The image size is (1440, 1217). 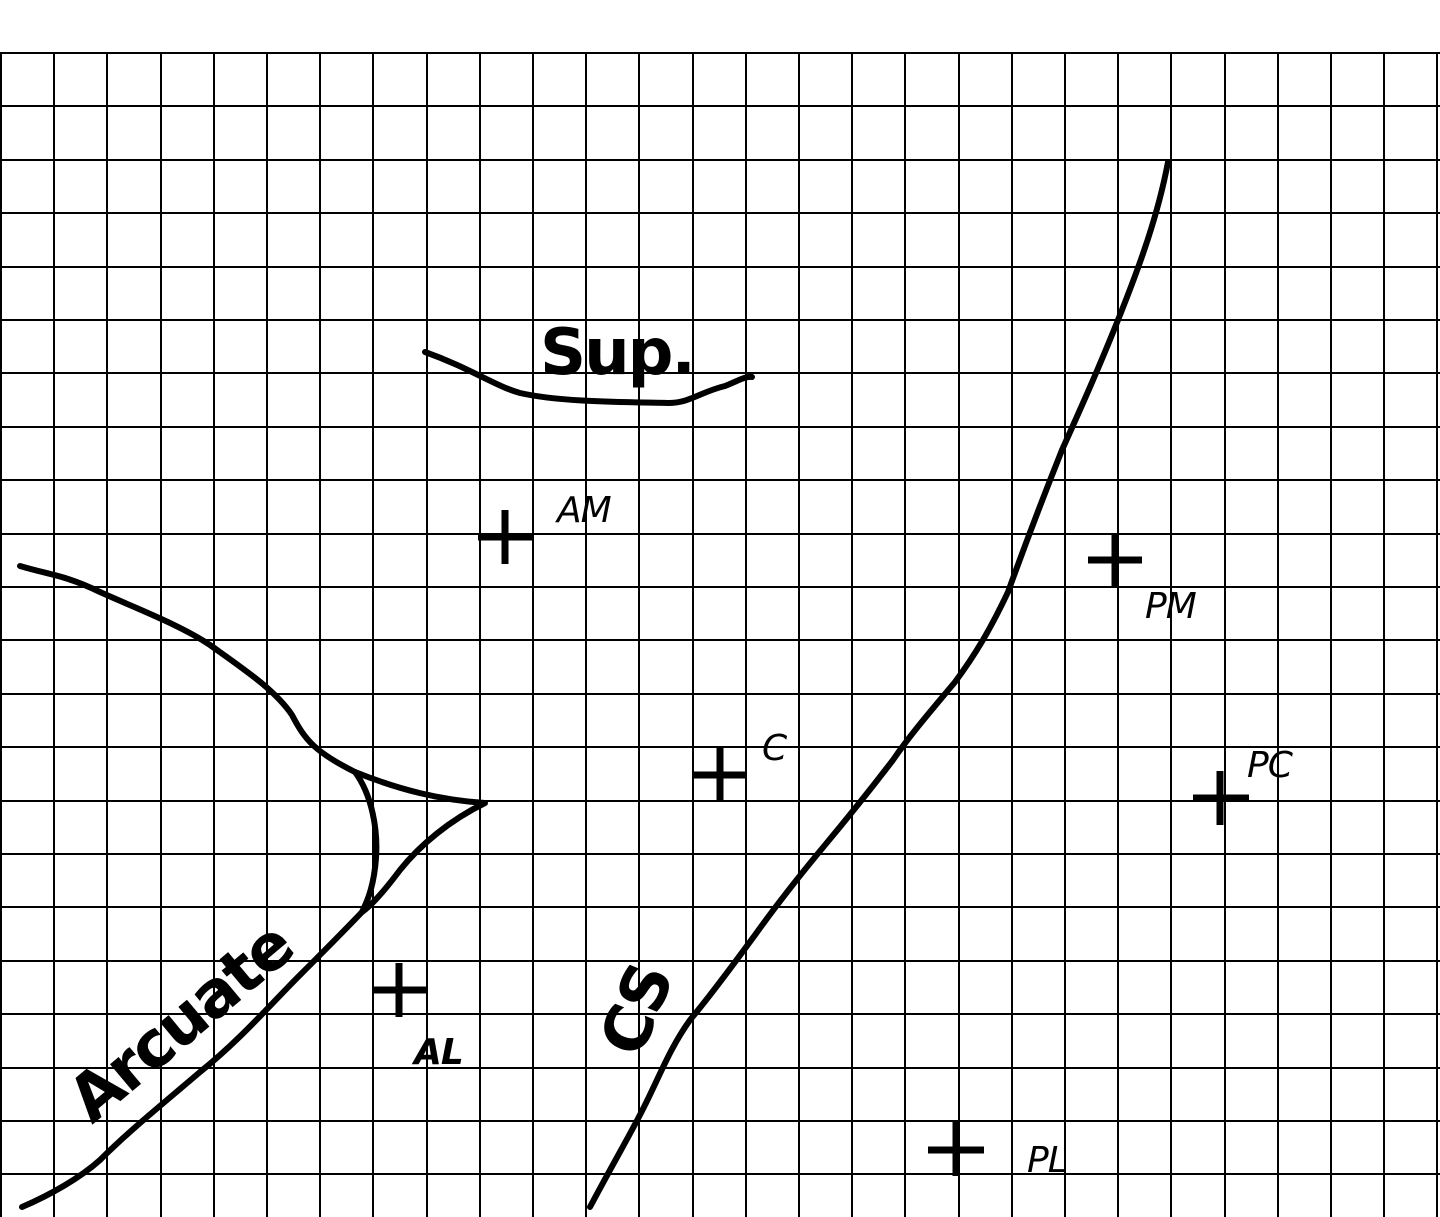 What do you see at coordinates (720, 775) in the screenshot?
I see `site-c-marker` at bounding box center [720, 775].